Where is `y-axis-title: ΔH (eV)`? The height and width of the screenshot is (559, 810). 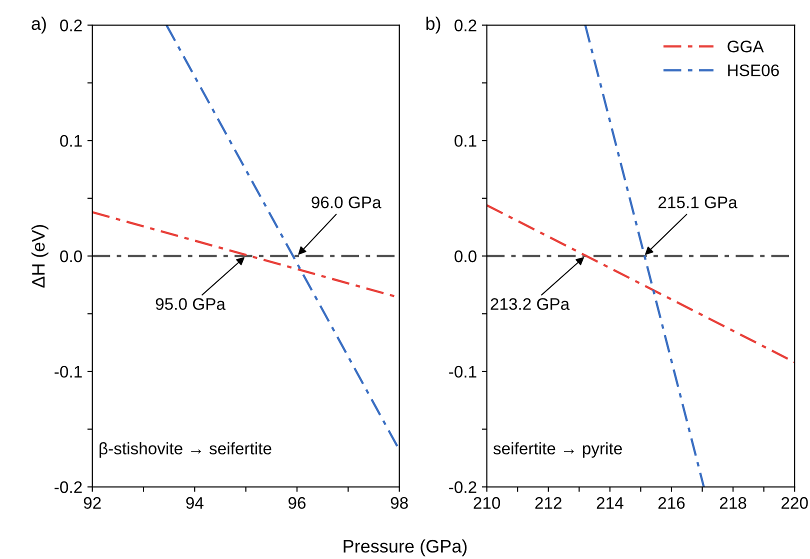 y-axis-title: ΔH (eV) is located at coordinates (40, 256).